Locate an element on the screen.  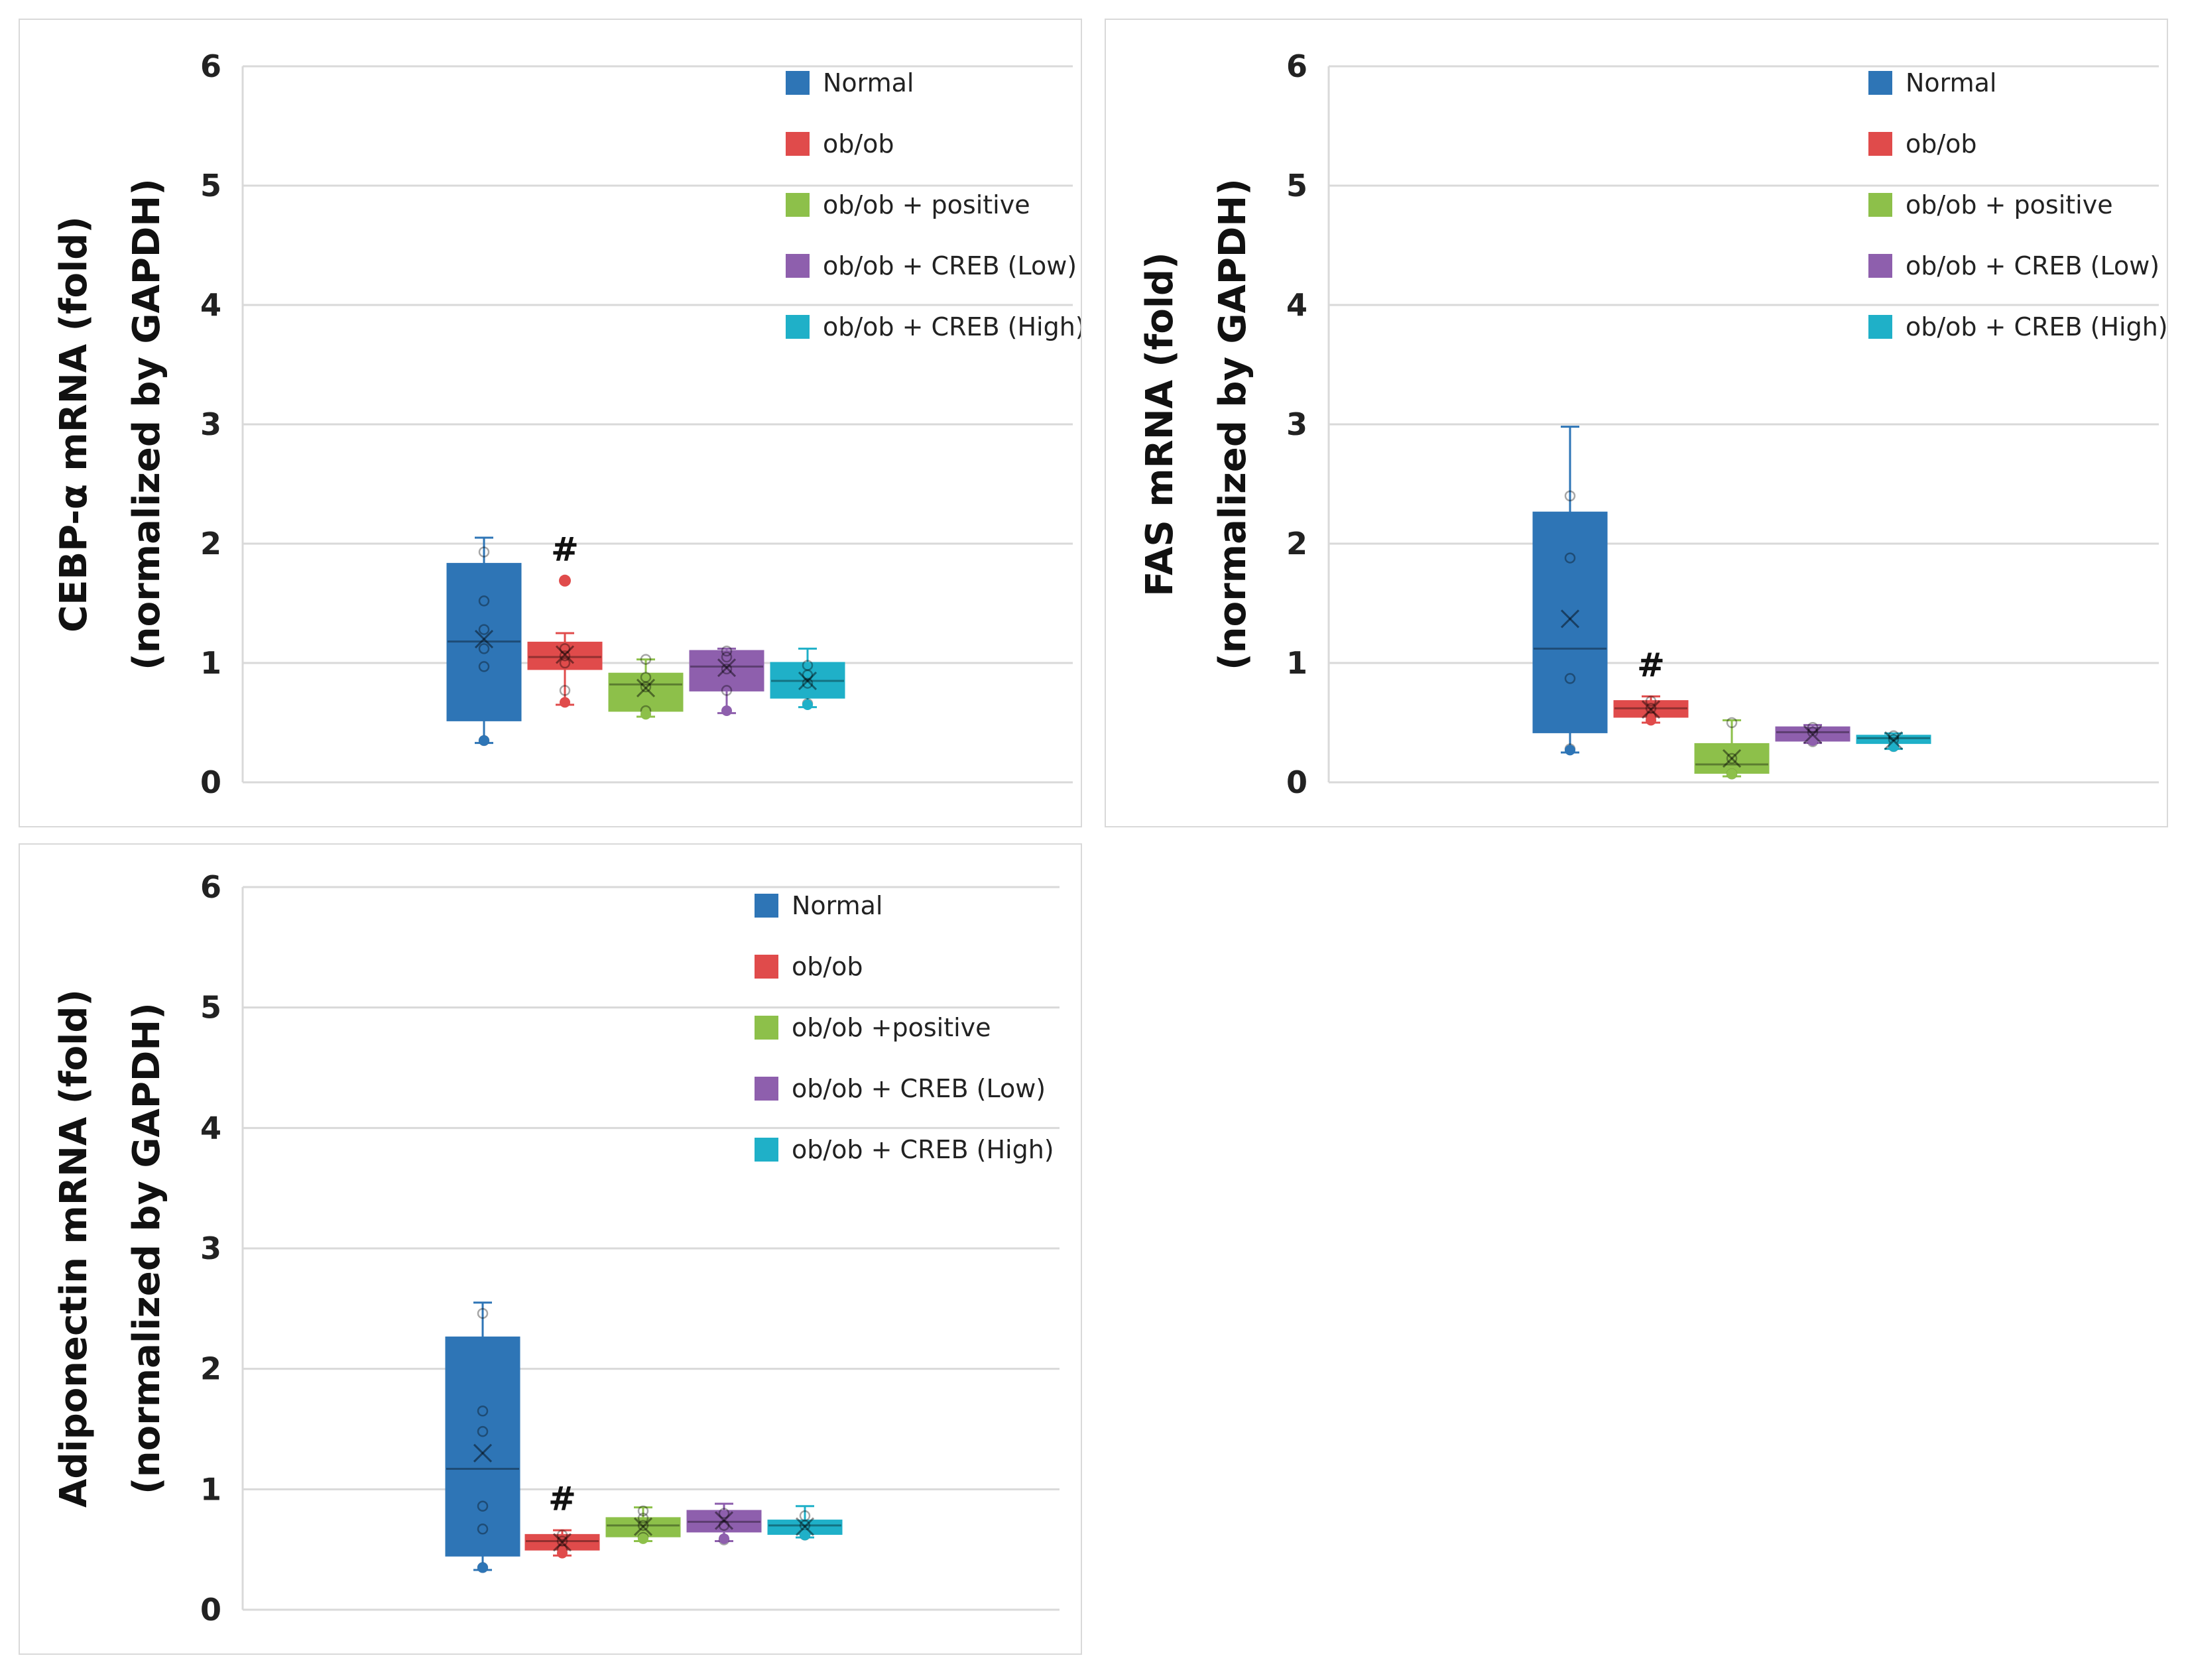
y-tick-label: 5 is located at coordinates (211, 1008).